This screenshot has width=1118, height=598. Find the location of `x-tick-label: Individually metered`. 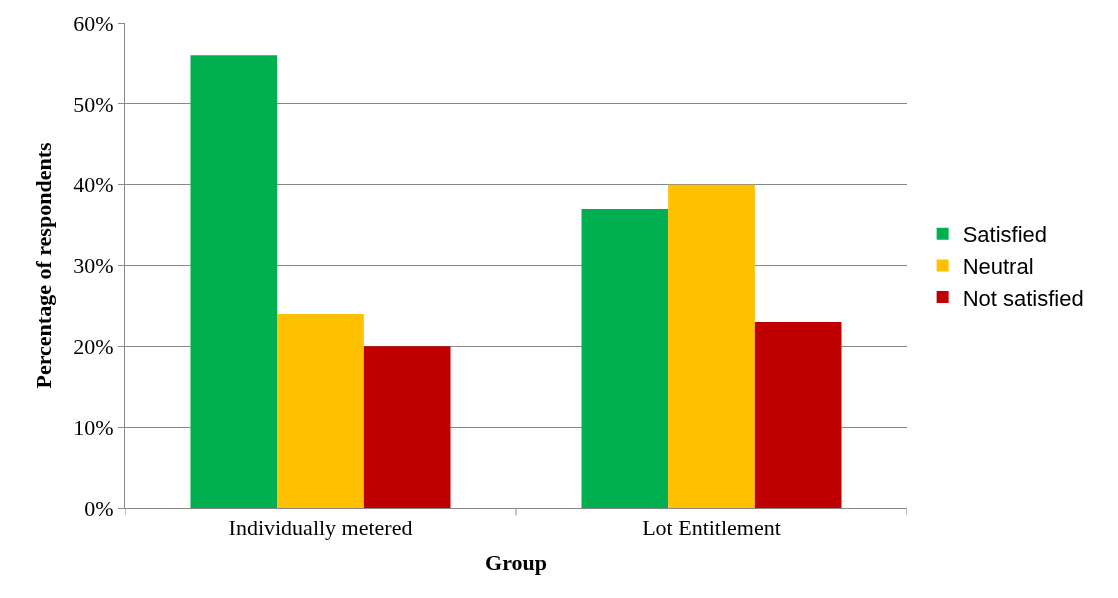

x-tick-label: Individually metered is located at coordinates (320, 528).